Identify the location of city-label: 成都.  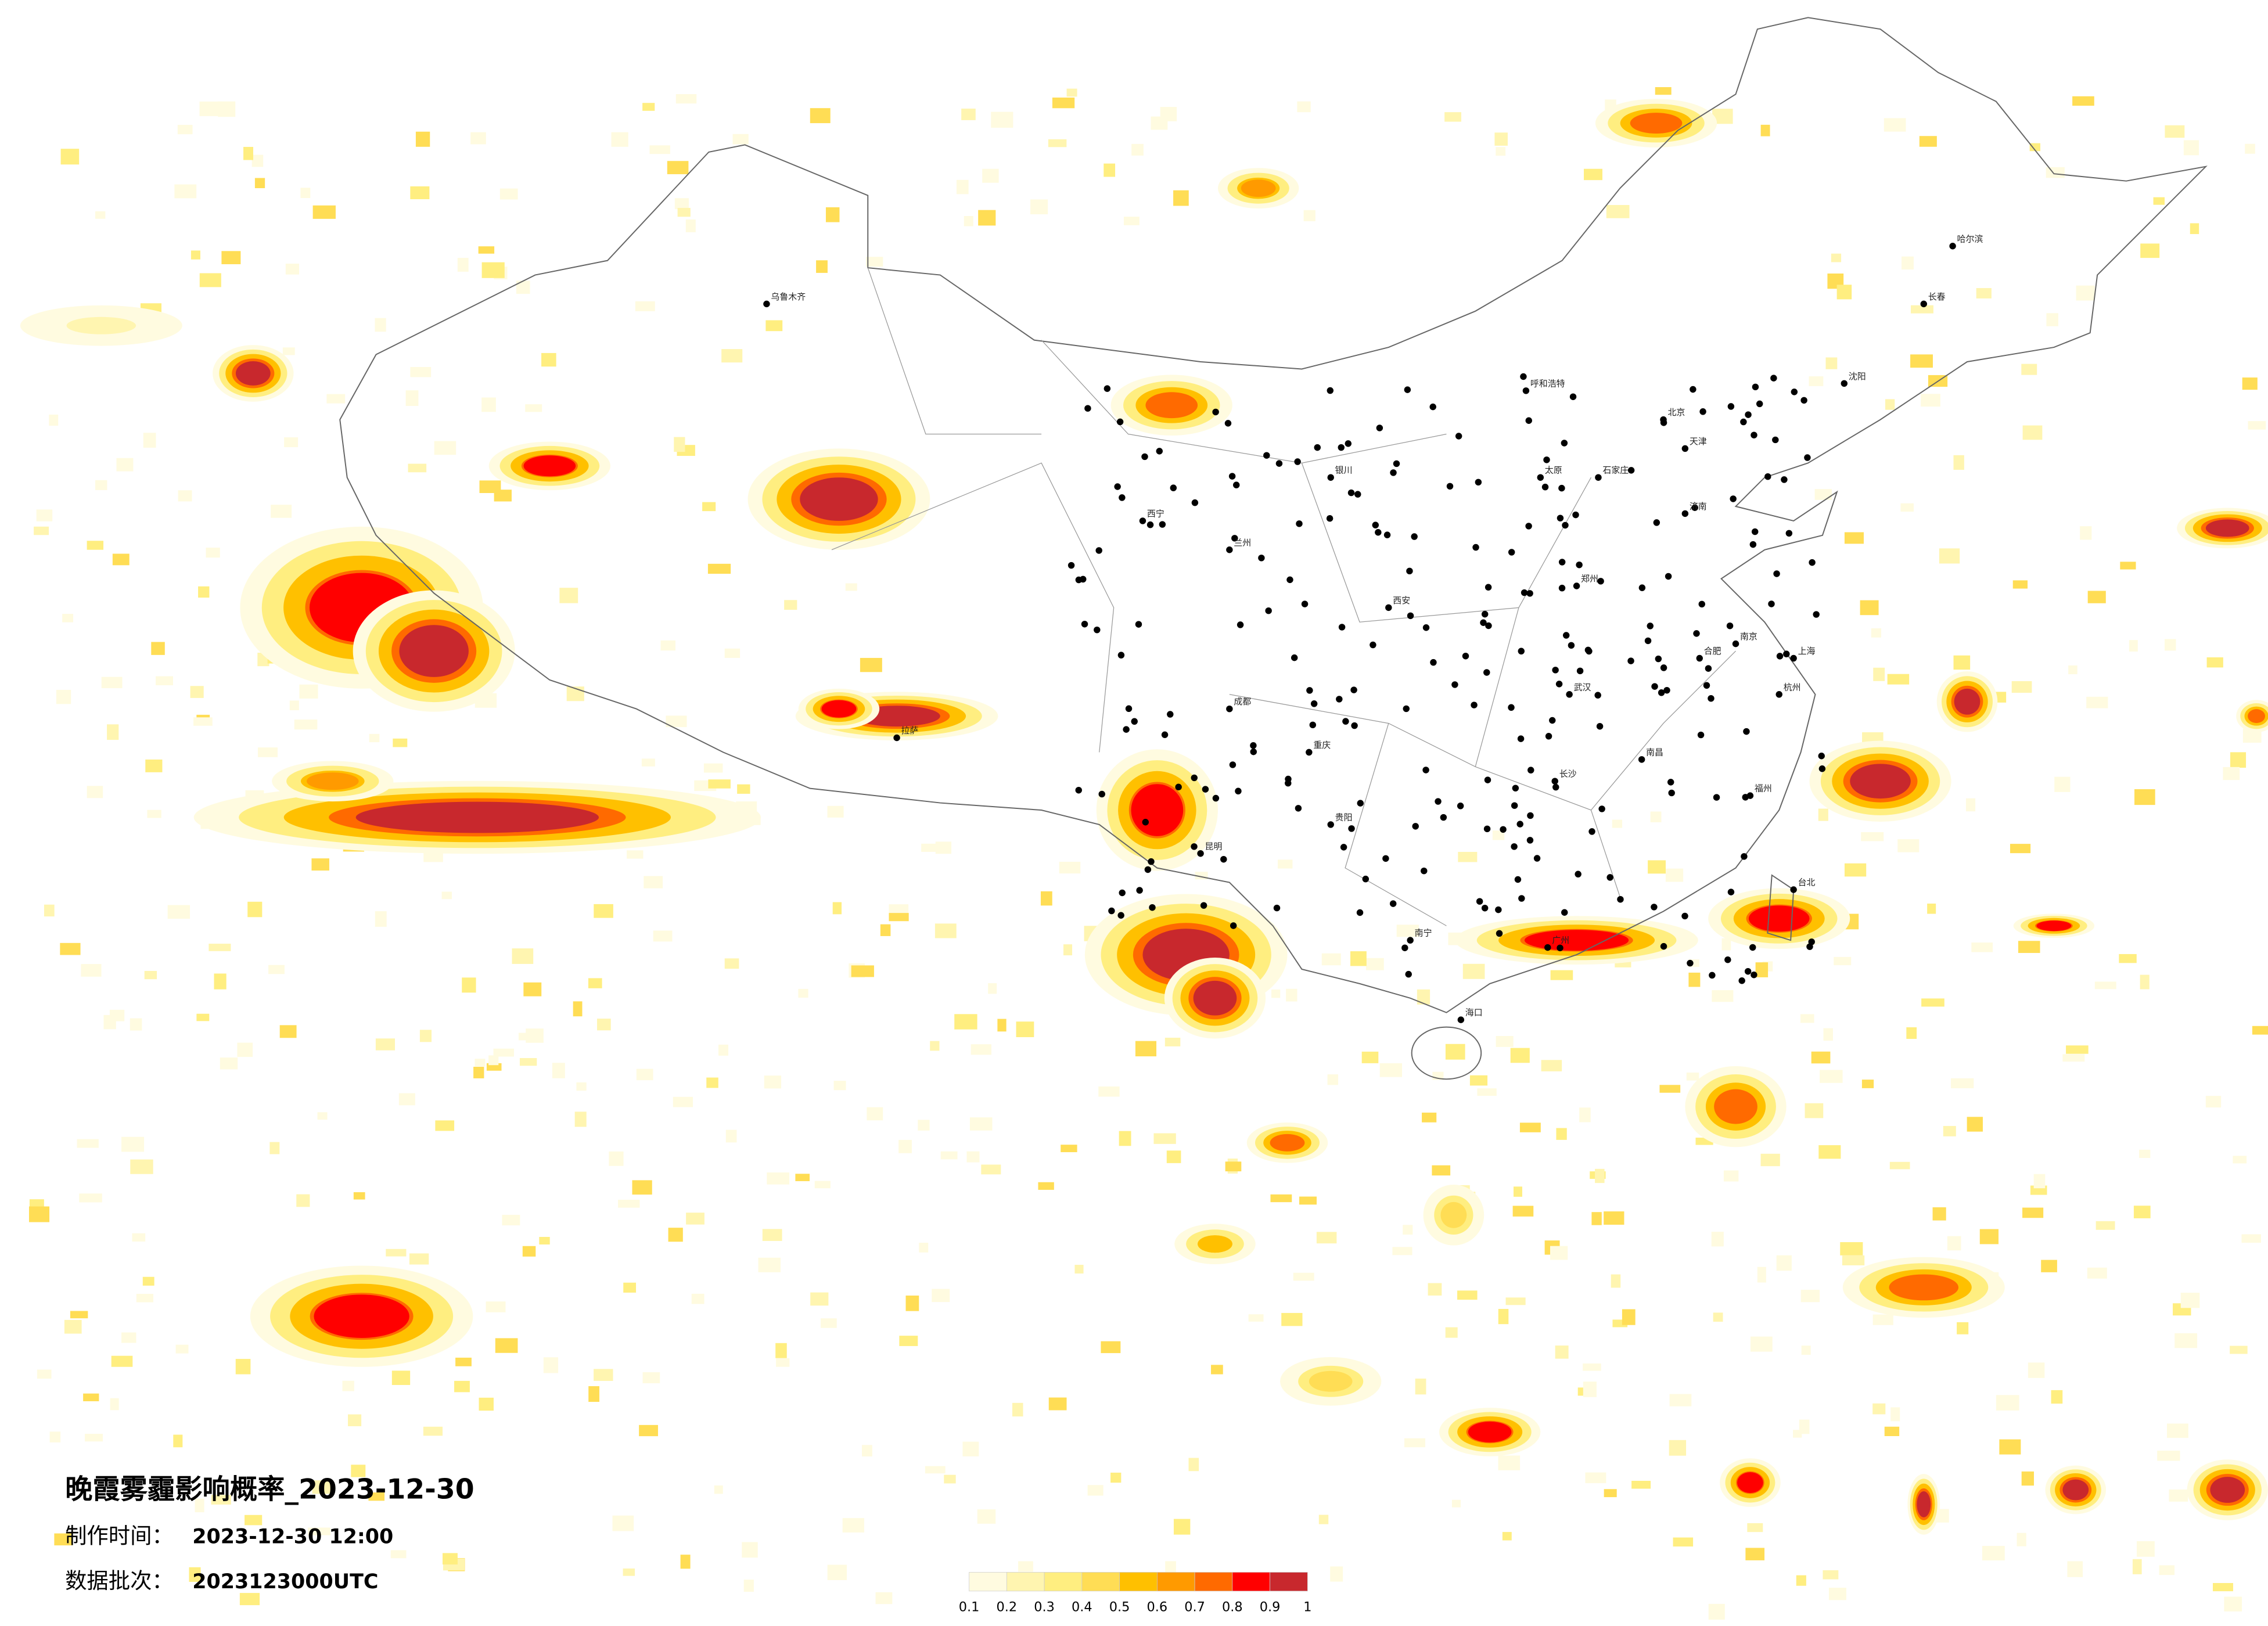
(1242, 701).